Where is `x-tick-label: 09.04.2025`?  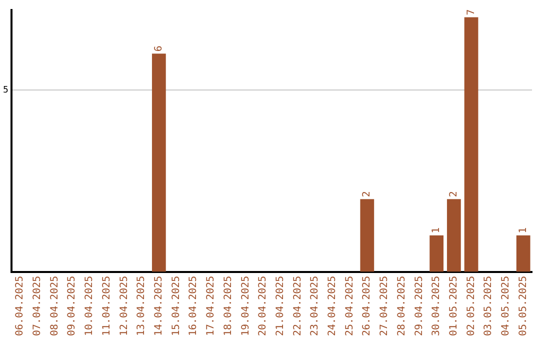 x-tick-label: 09.04.2025 is located at coordinates (72, 306).